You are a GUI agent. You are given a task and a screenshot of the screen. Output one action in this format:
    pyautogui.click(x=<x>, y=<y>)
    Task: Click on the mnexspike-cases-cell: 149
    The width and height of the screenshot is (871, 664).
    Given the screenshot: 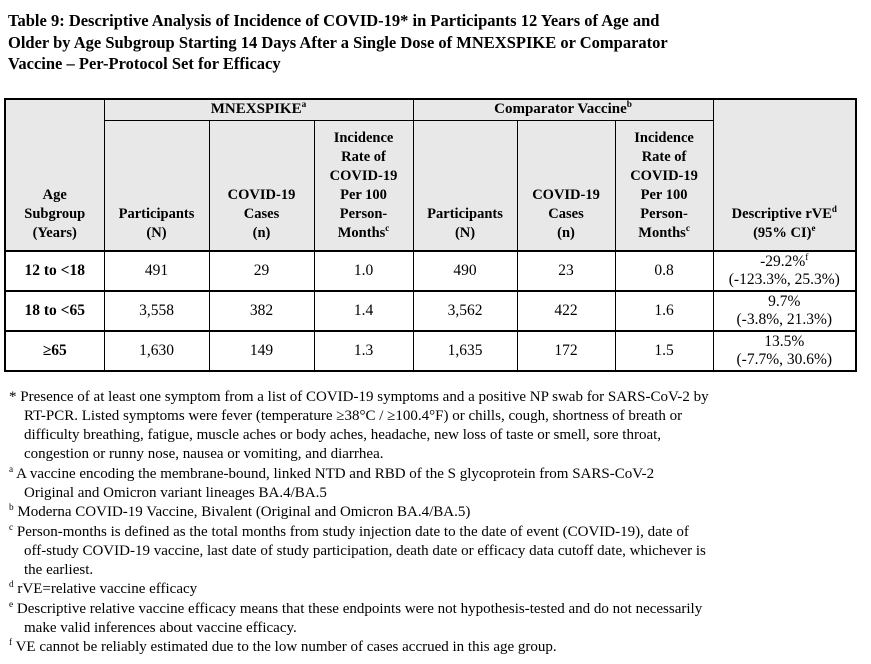 What is the action you would take?
    pyautogui.click(x=261, y=350)
    